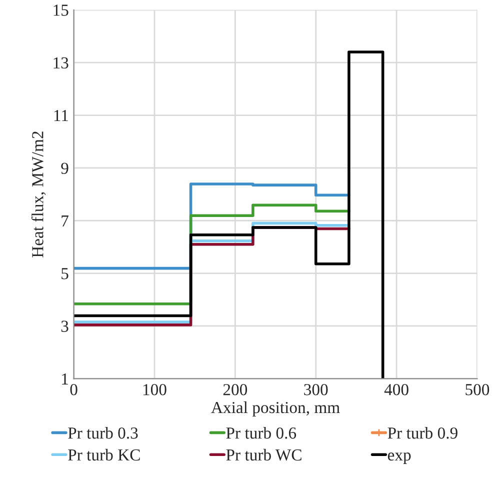 Image resolution: width=492 pixels, height=495 pixels. I want to click on y-tick-label: 3, so click(64, 326).